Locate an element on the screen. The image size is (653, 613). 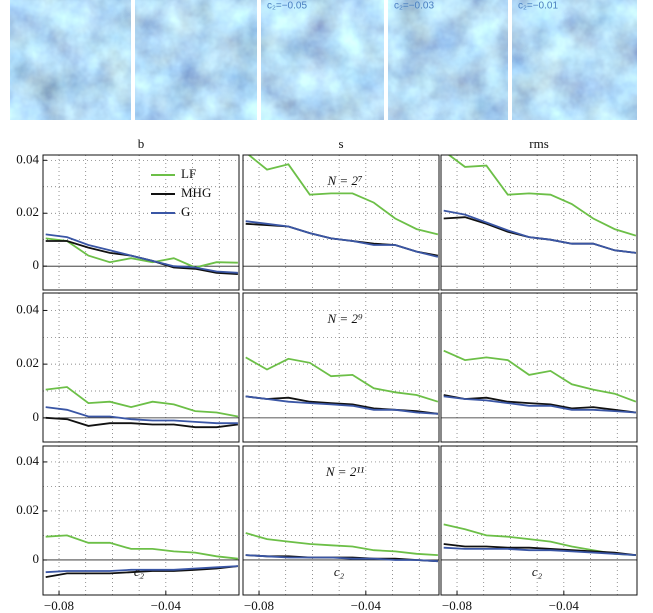
image-label: c₂=−0.03 is located at coordinates (414, 6).